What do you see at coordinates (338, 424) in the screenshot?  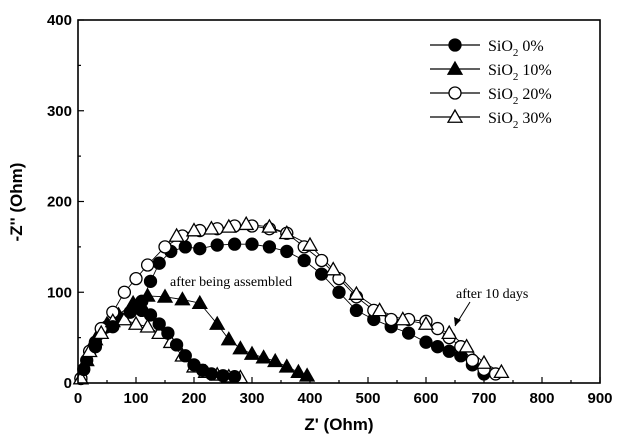 I see `x-axis-title: Z' (Ohm)` at bounding box center [338, 424].